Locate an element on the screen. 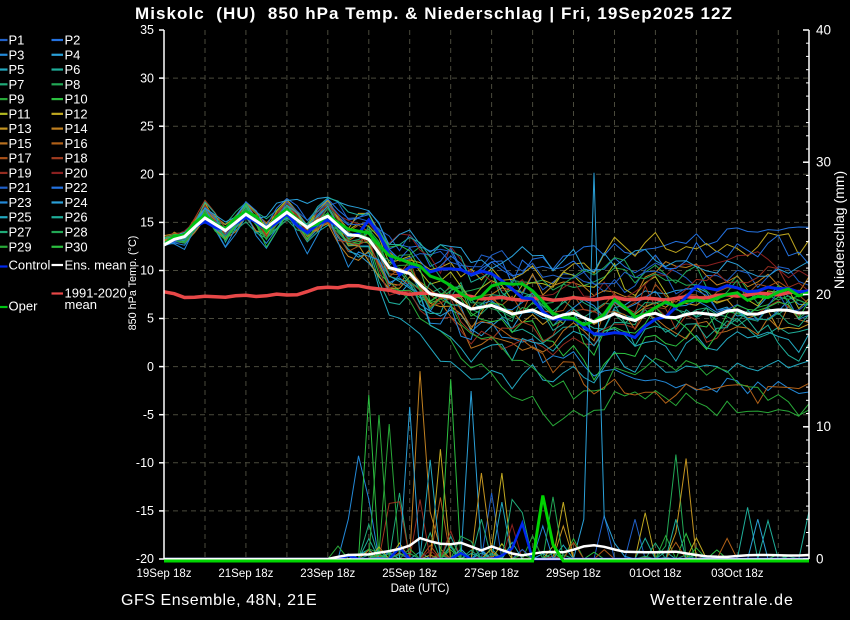 The width and height of the screenshot is (850, 620). svg-text: P11 is located at coordinates (20, 113).